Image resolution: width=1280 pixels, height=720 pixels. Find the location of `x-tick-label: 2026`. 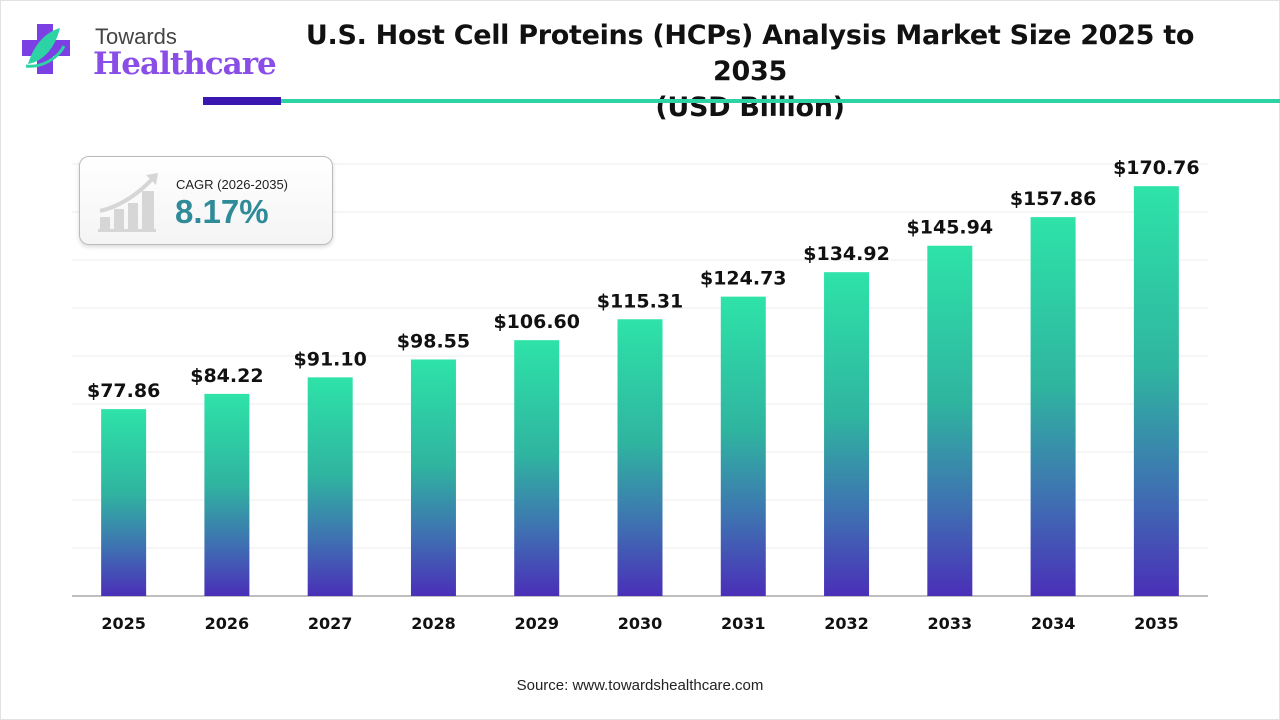

x-tick-label: 2026 is located at coordinates (227, 623).